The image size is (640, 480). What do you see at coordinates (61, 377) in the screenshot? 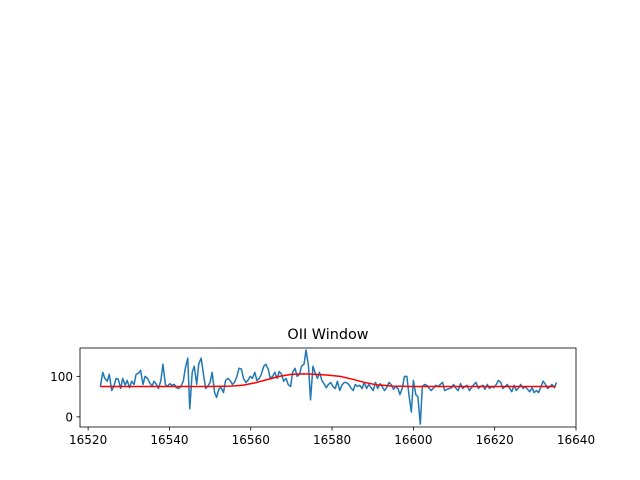
I see `y-tick-label: 100` at bounding box center [61, 377].